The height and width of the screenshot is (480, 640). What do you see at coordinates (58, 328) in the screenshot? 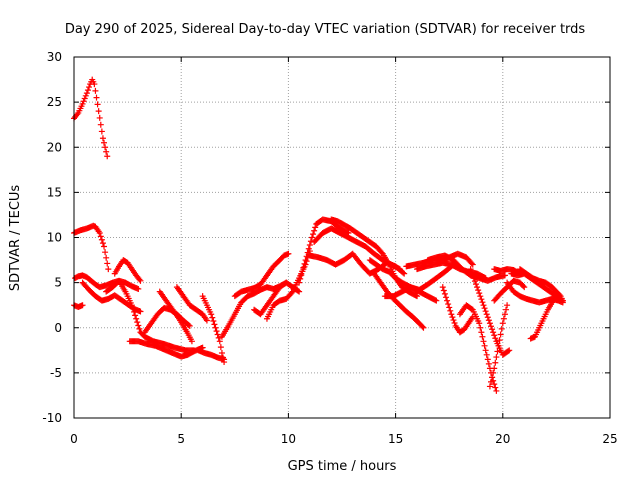
I see `y-tick-label: 0` at bounding box center [58, 328].